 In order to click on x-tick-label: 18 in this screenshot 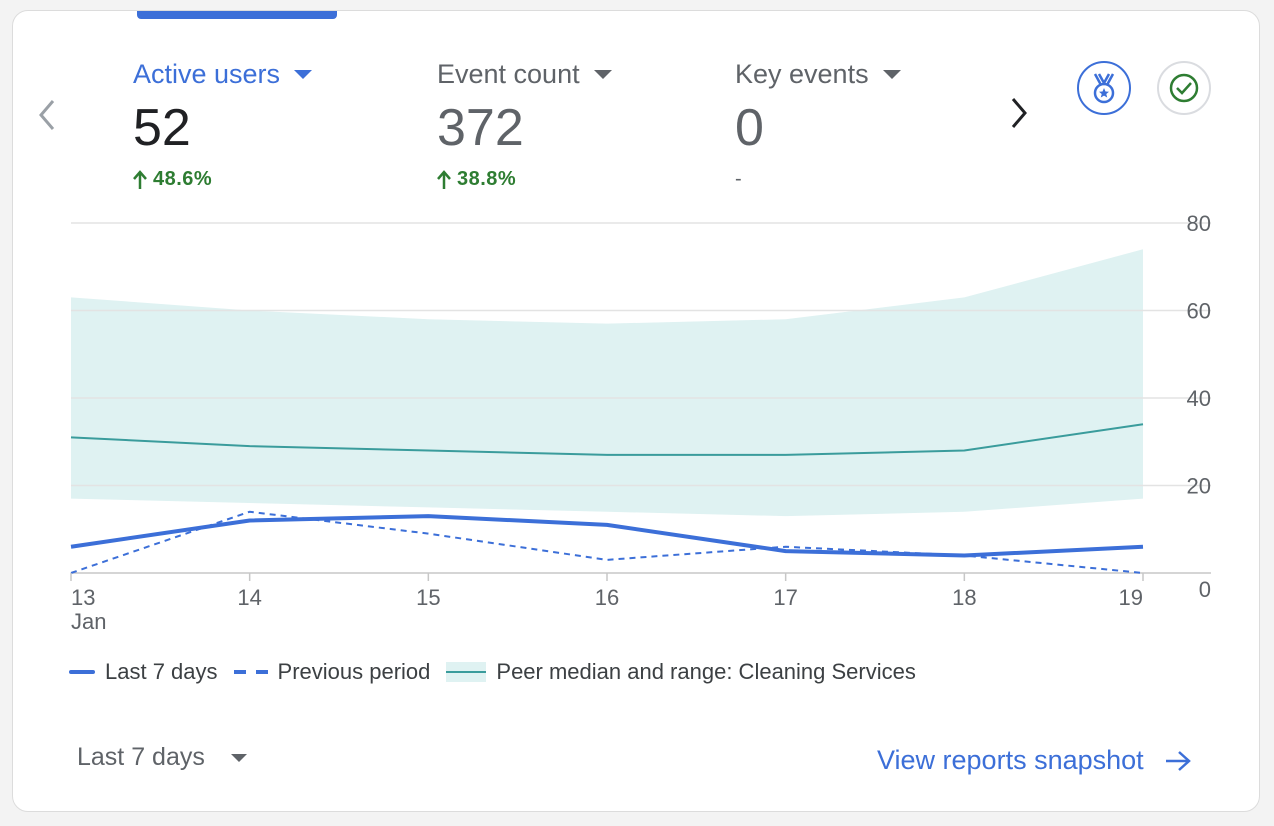, I will do `click(964, 597)`.